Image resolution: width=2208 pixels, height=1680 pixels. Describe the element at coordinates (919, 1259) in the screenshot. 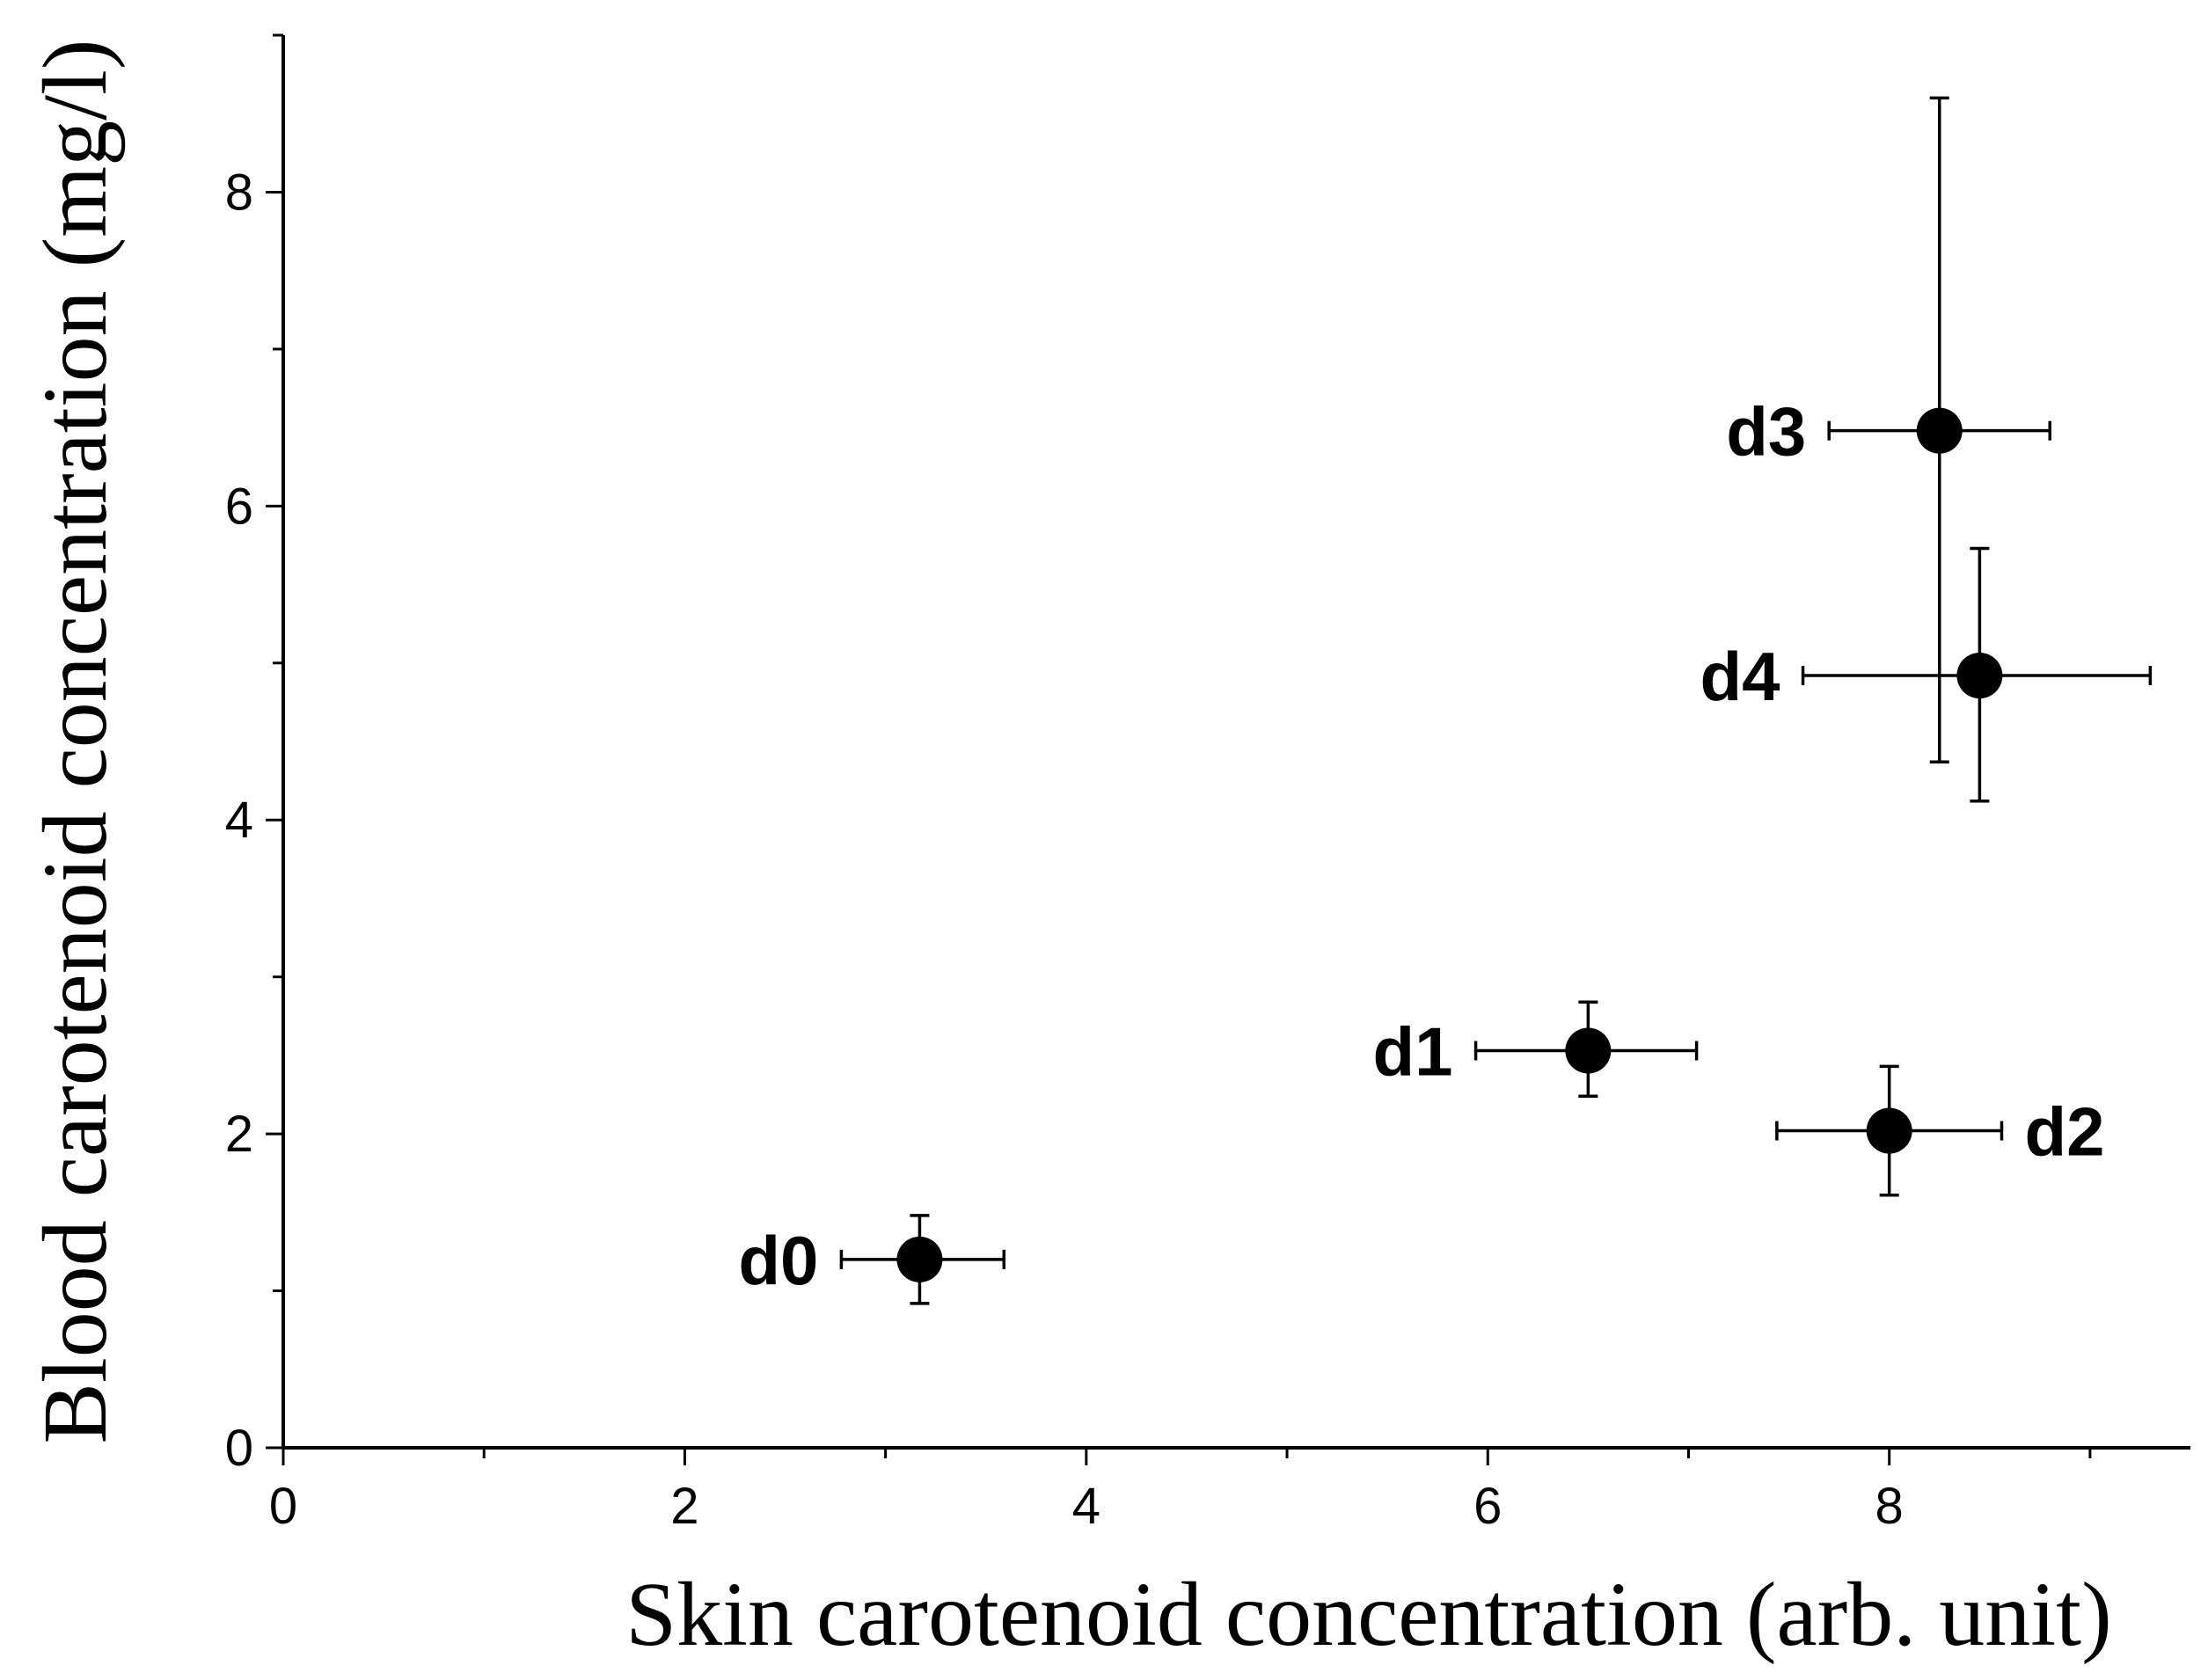

I see `data-point-d0` at that location.